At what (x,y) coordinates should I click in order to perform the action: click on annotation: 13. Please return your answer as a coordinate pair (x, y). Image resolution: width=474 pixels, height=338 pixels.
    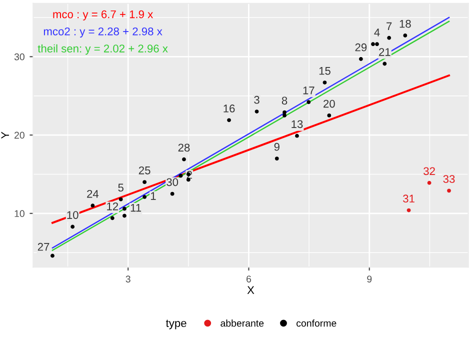
    Looking at the image, I should click on (297, 124).